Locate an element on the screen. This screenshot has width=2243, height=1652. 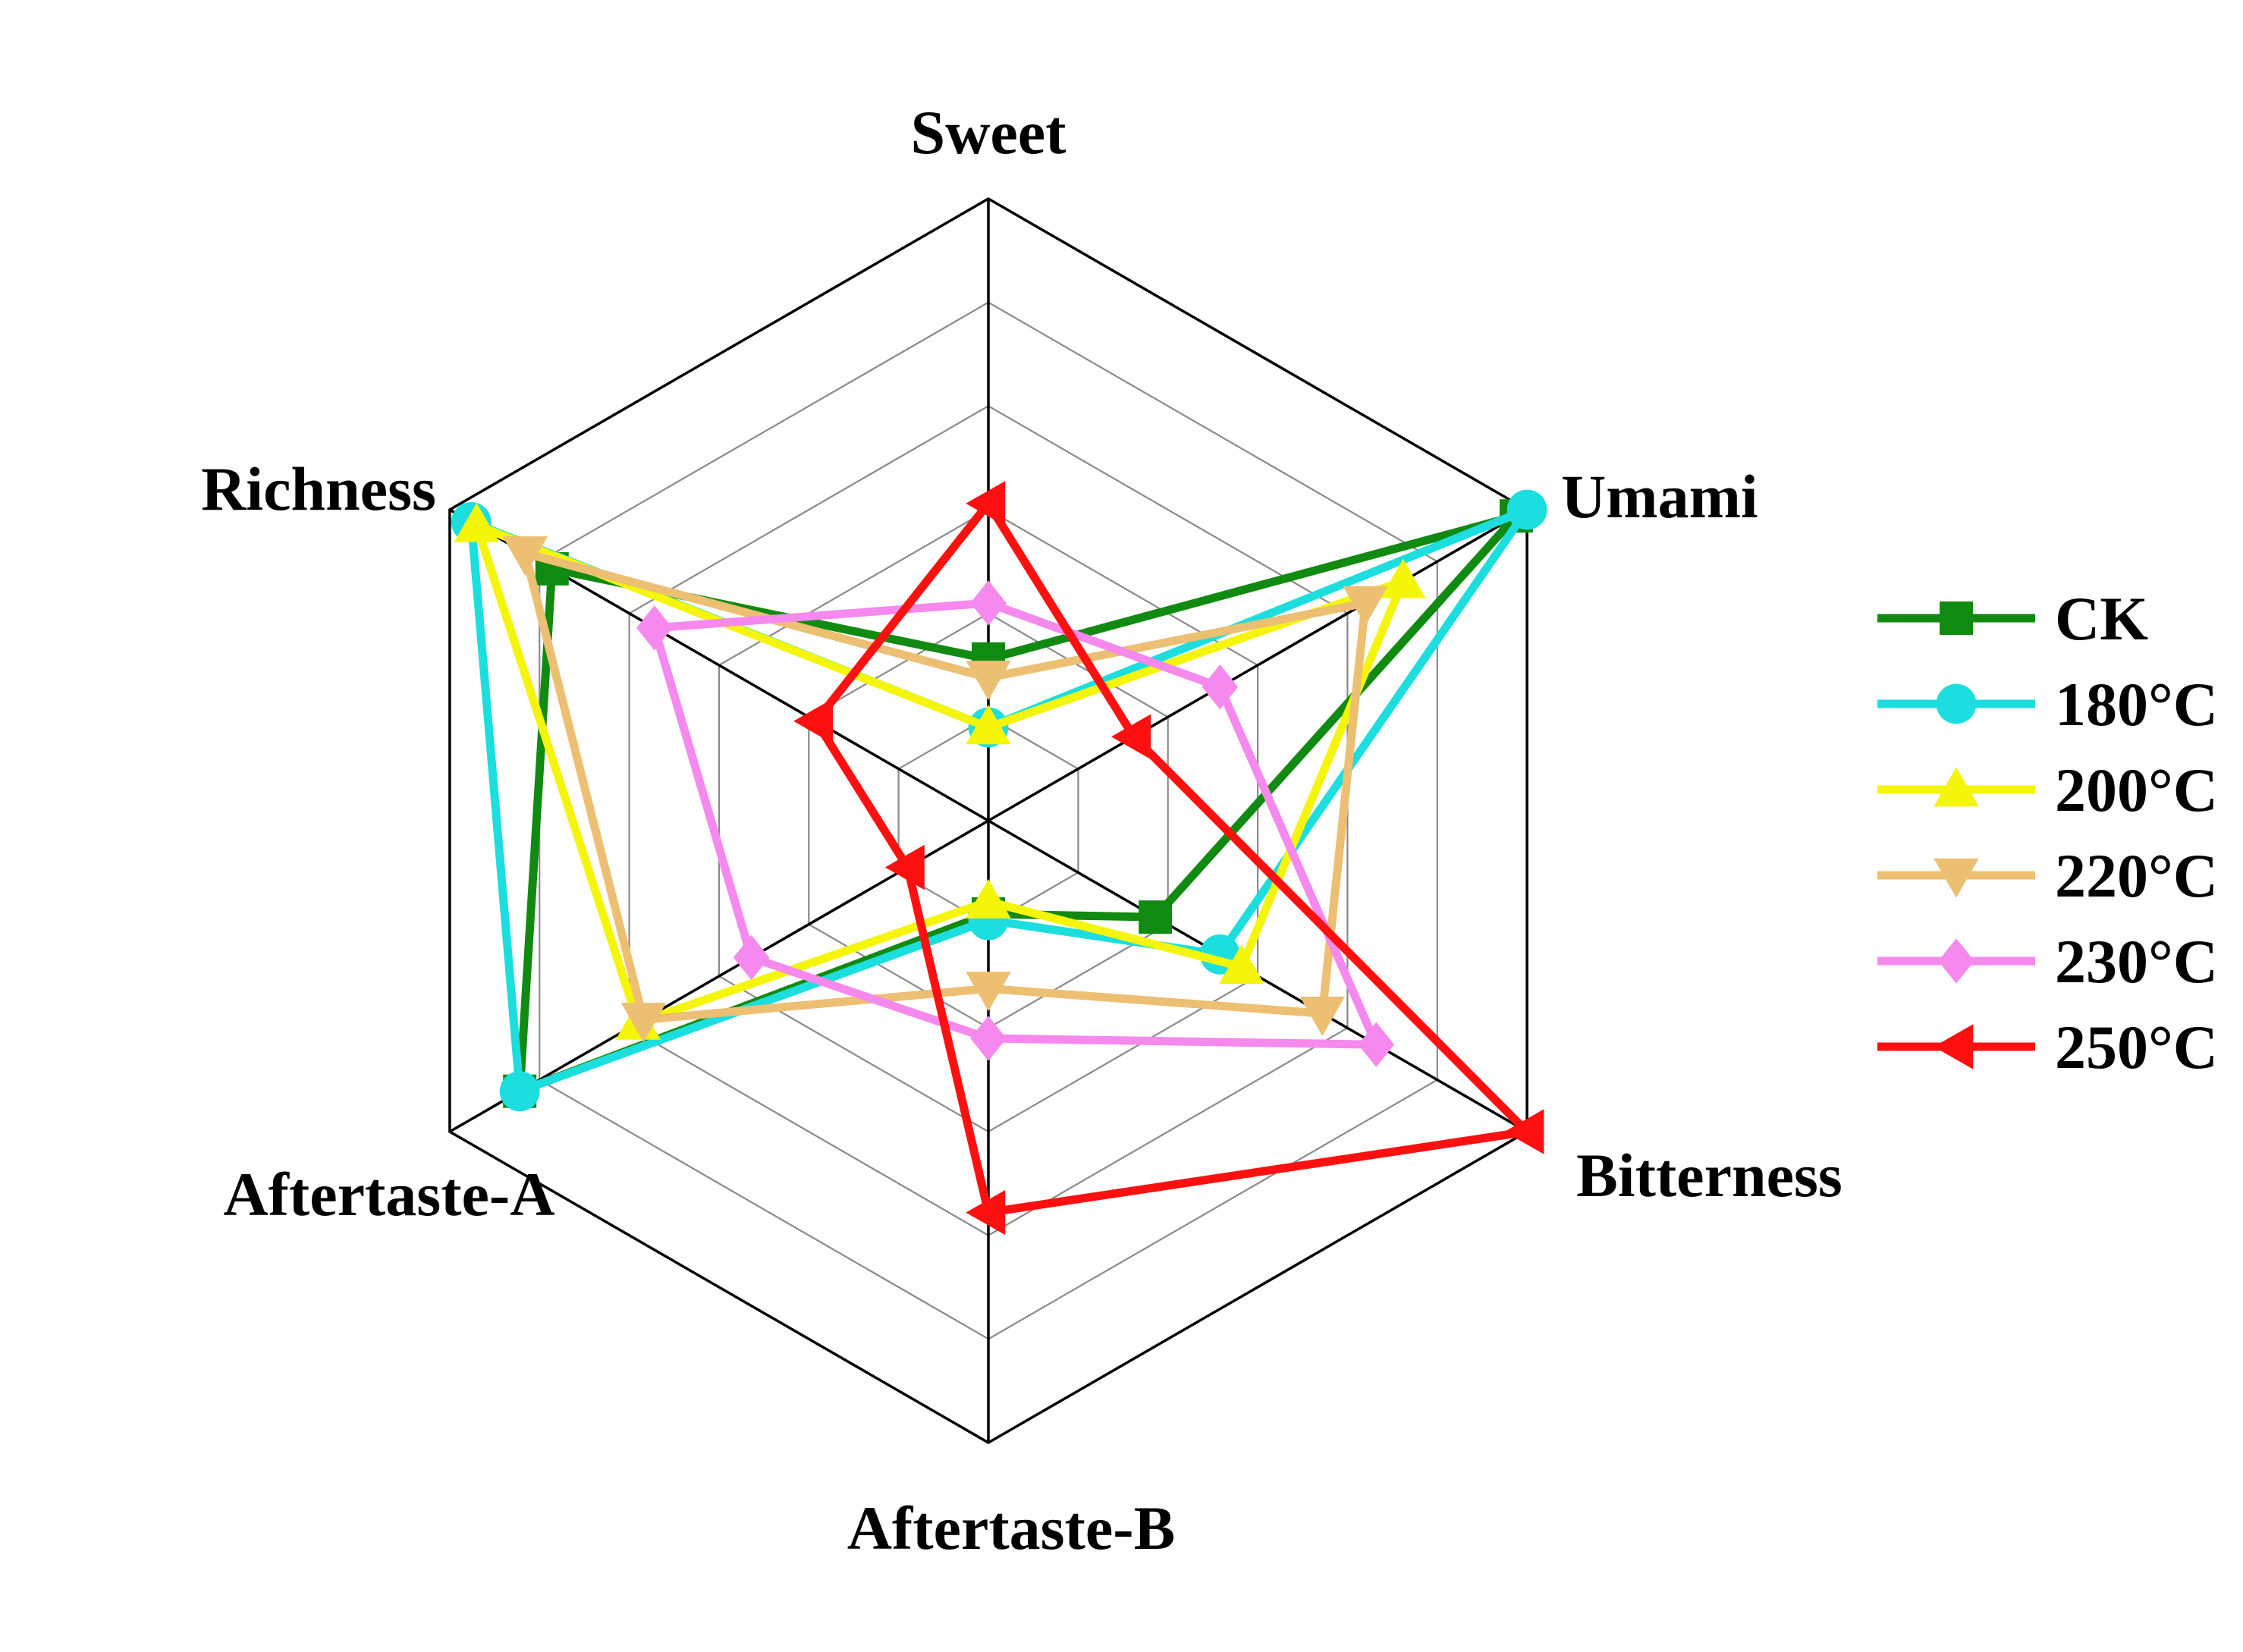
series-200c is located at coordinates (940, 771).